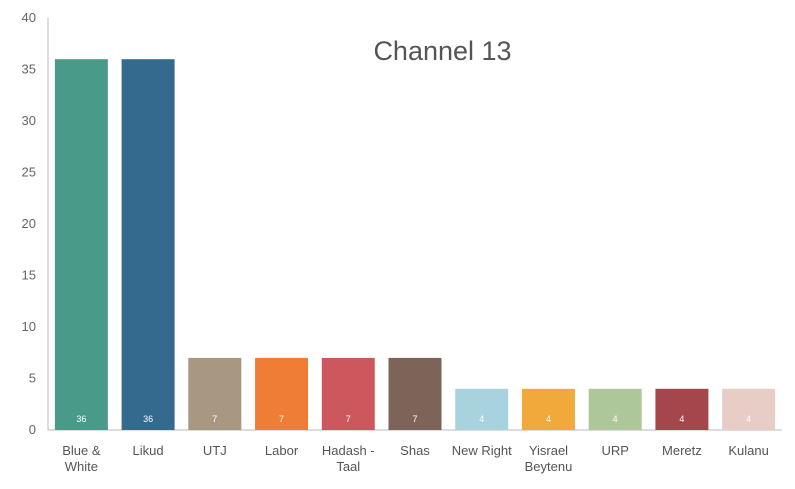 The image size is (795, 489). I want to click on y-tick-label: 30, so click(29, 120).